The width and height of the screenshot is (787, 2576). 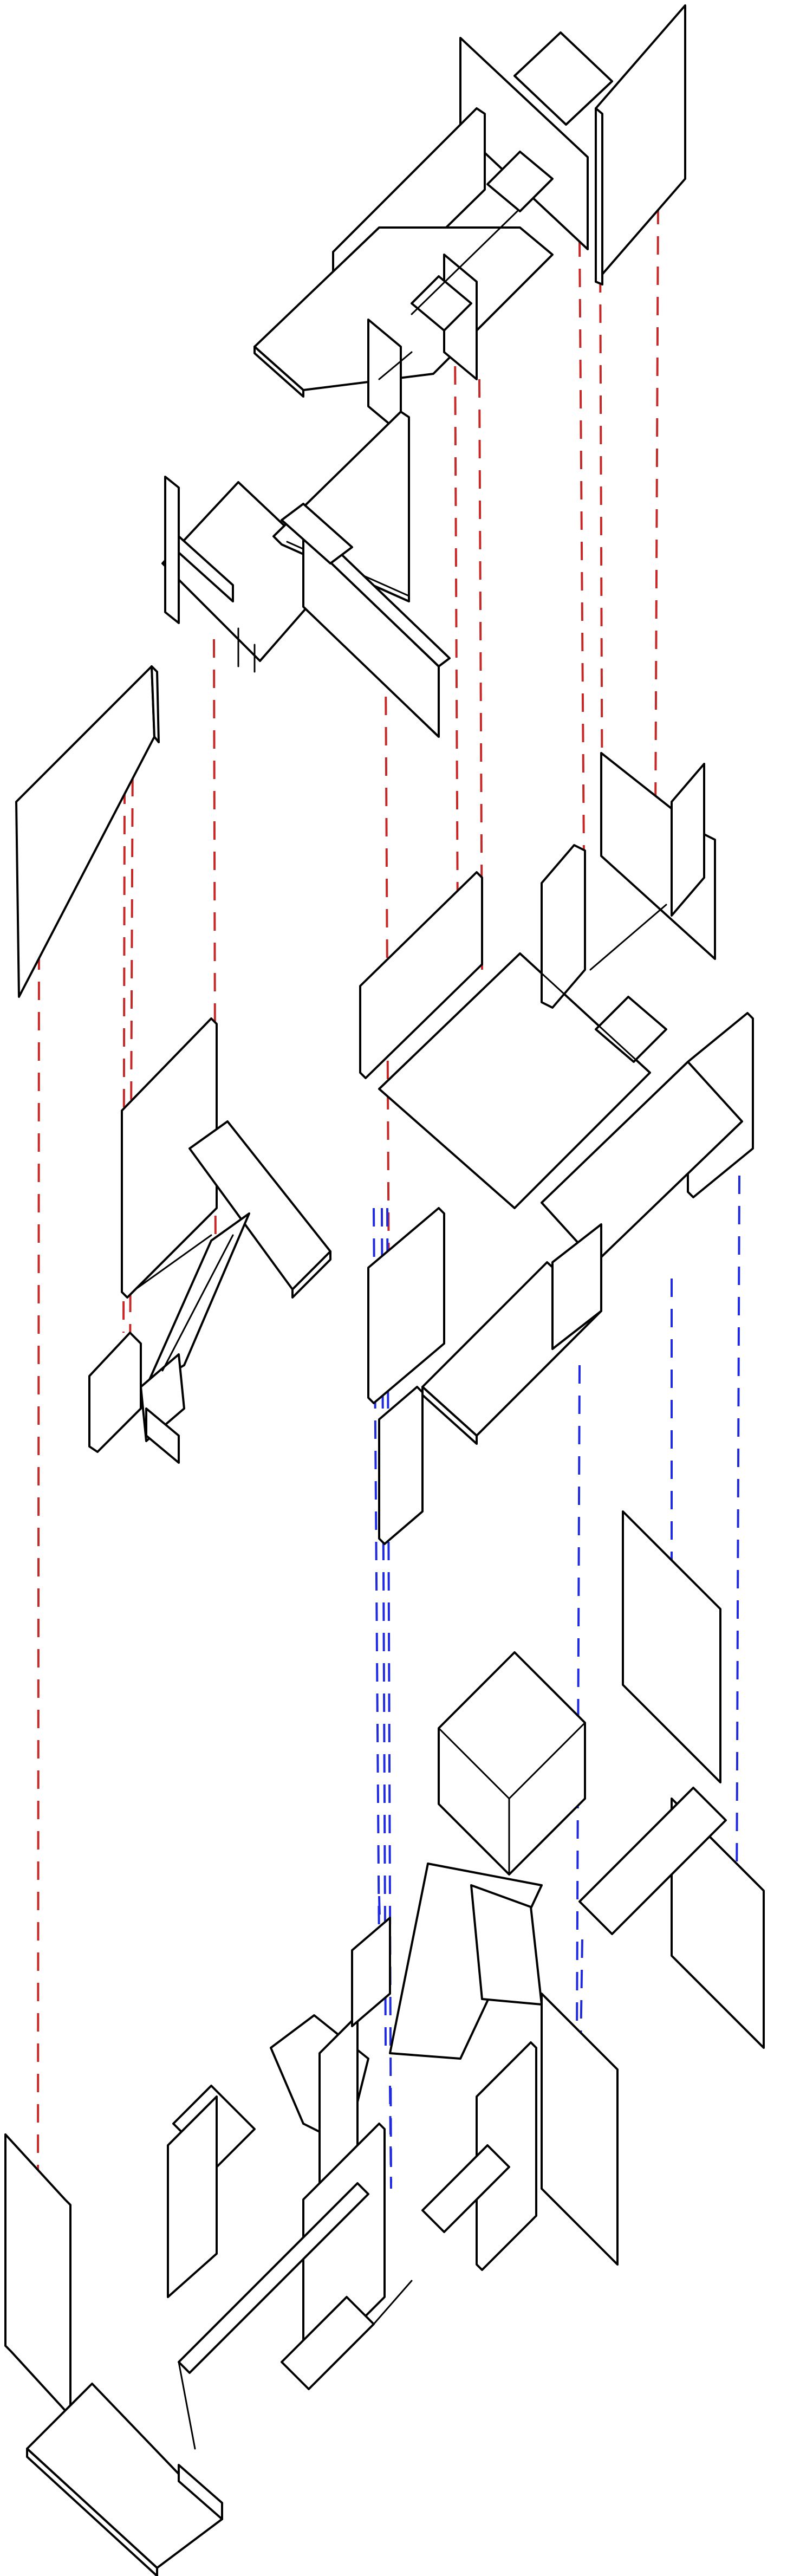 What do you see at coordinates (580, 2129) in the screenshot?
I see `la-right-post` at bounding box center [580, 2129].